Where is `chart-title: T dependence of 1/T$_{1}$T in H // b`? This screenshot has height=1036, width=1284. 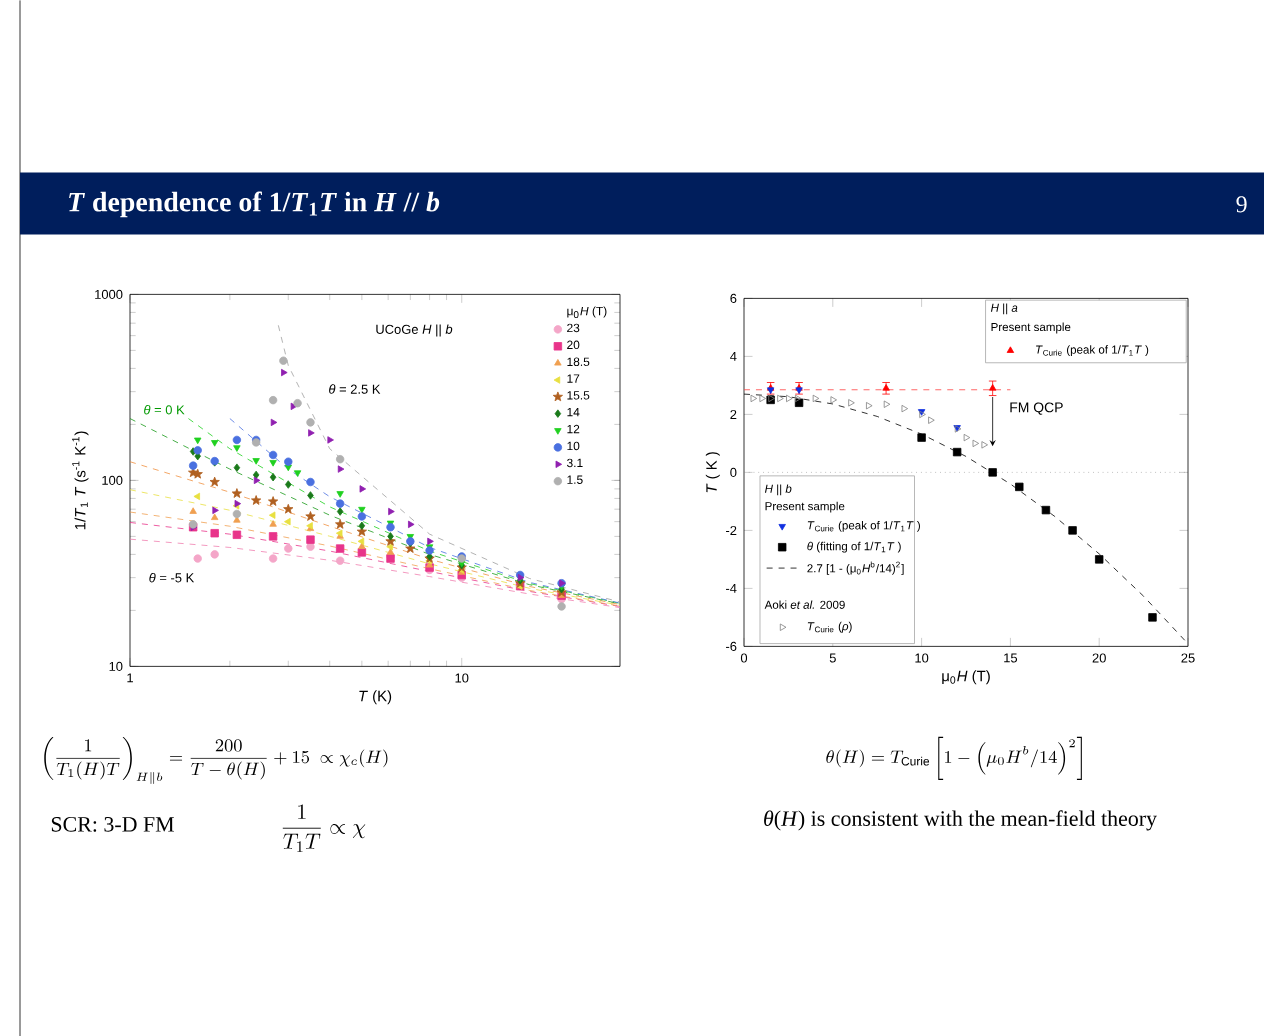 chart-title: T dependence of 1/T$_{1}$T in H // b is located at coordinates (254, 204).